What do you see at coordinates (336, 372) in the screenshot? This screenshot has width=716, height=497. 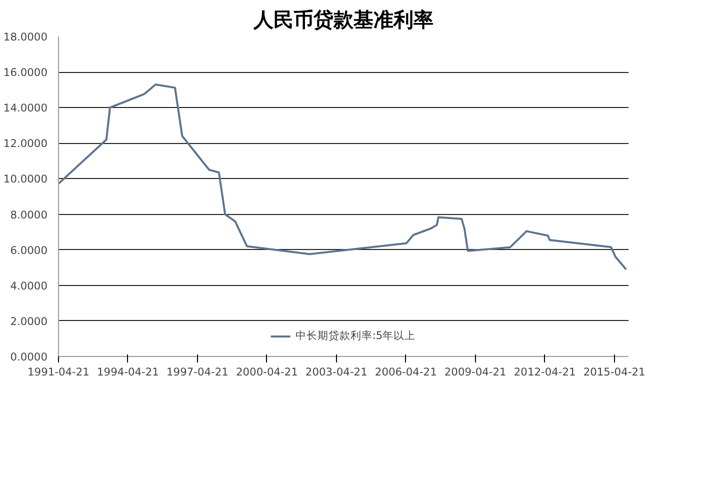 I see `x-tick-label: 2003-04-21` at bounding box center [336, 372].